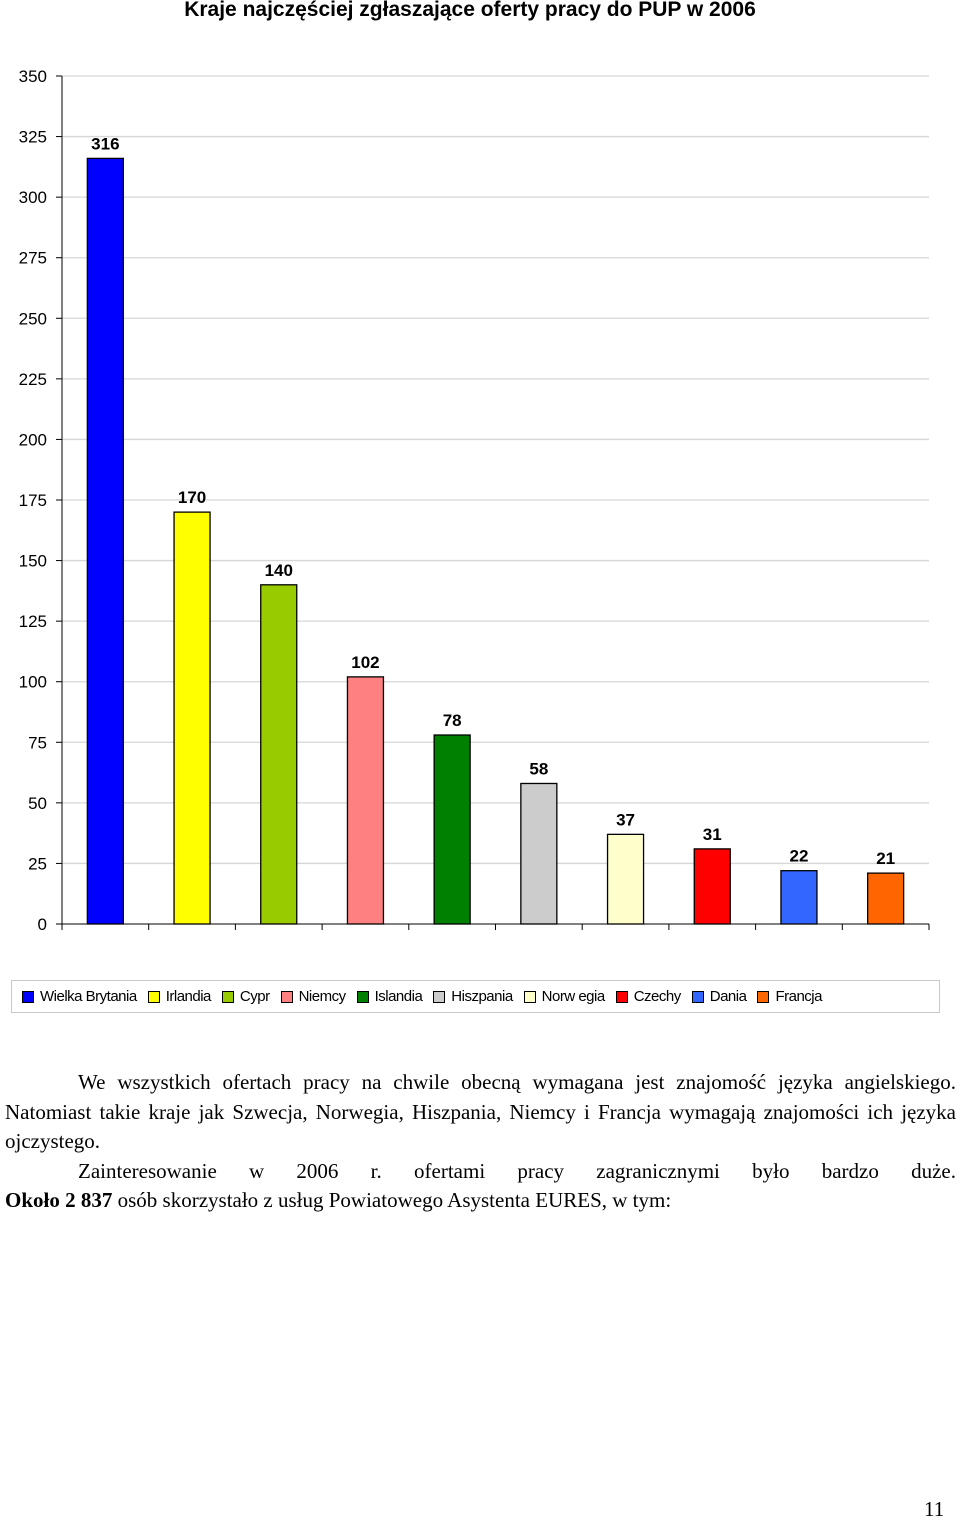 The height and width of the screenshot is (1522, 960). I want to click on y-tick-label: 250, so click(33, 318).